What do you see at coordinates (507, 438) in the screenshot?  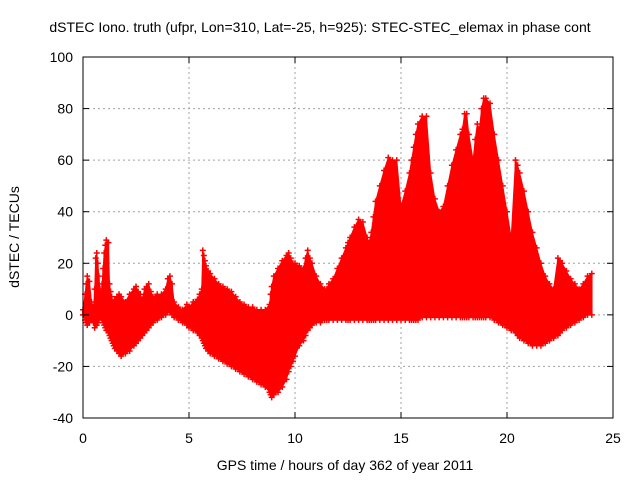 I see `x-tick-label: 20` at bounding box center [507, 438].